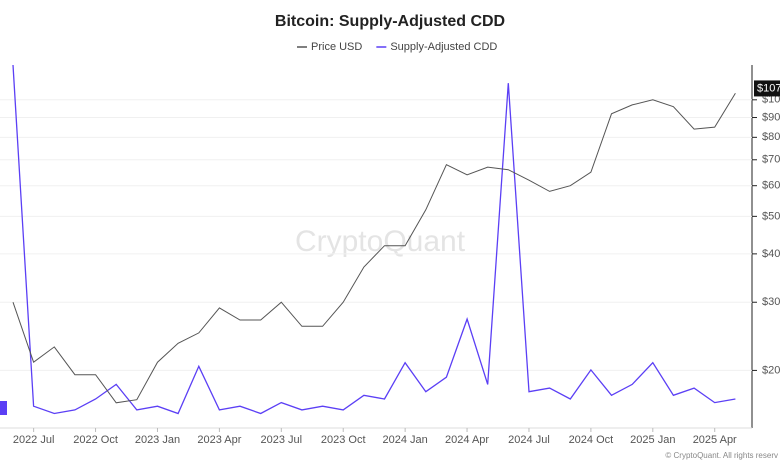 This screenshot has height=470, width=780. What do you see at coordinates (771, 117) in the screenshot?
I see `y-tick-label: $90` at bounding box center [771, 117].